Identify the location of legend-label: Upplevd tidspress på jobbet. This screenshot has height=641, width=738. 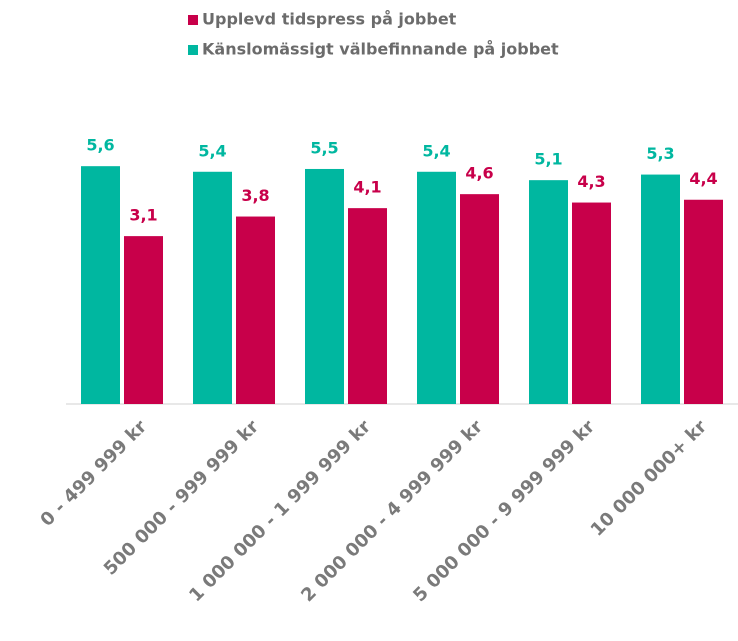
(329, 19).